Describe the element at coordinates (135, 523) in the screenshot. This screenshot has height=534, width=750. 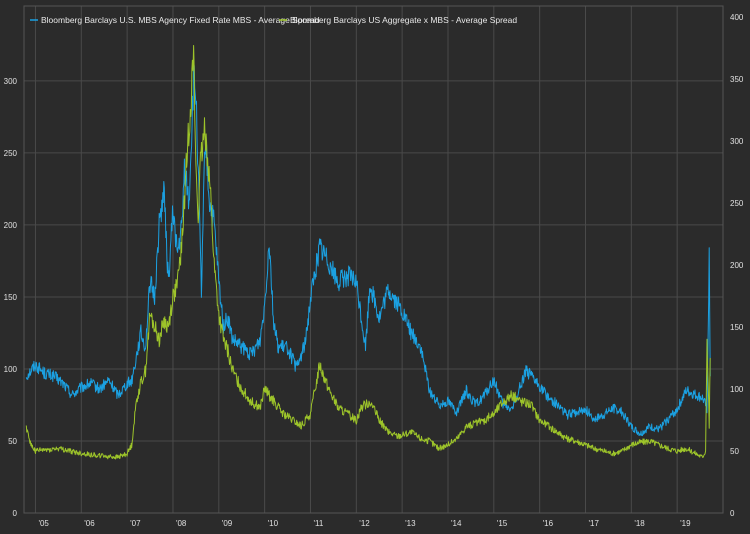
I see `x-tick-label: '07` at that location.